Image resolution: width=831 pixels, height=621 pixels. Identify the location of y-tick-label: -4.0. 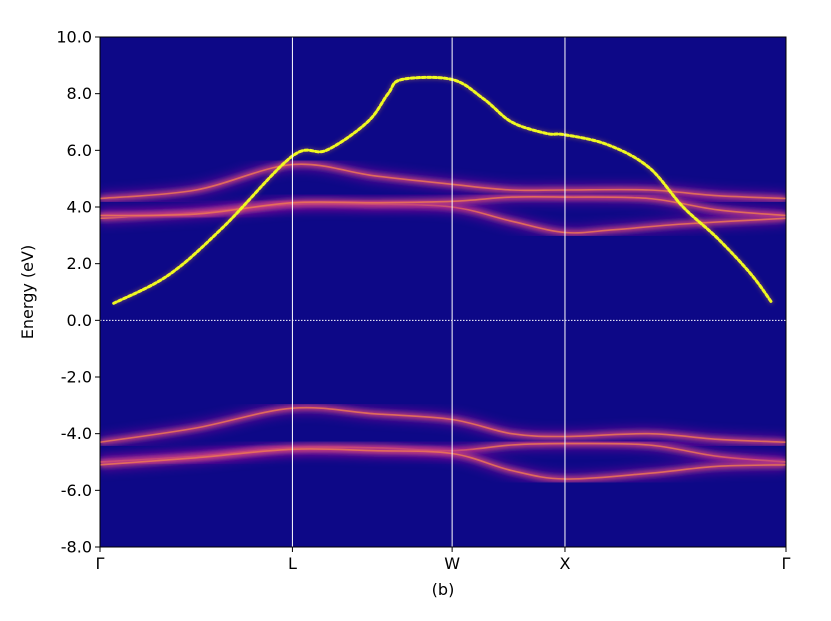
(76, 433).